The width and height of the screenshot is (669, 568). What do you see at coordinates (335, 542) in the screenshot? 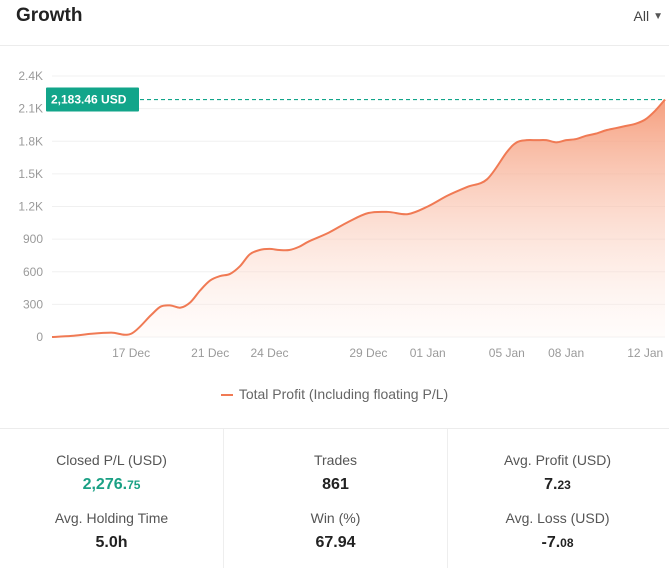
I see `stat-value: 67.94` at bounding box center [335, 542].